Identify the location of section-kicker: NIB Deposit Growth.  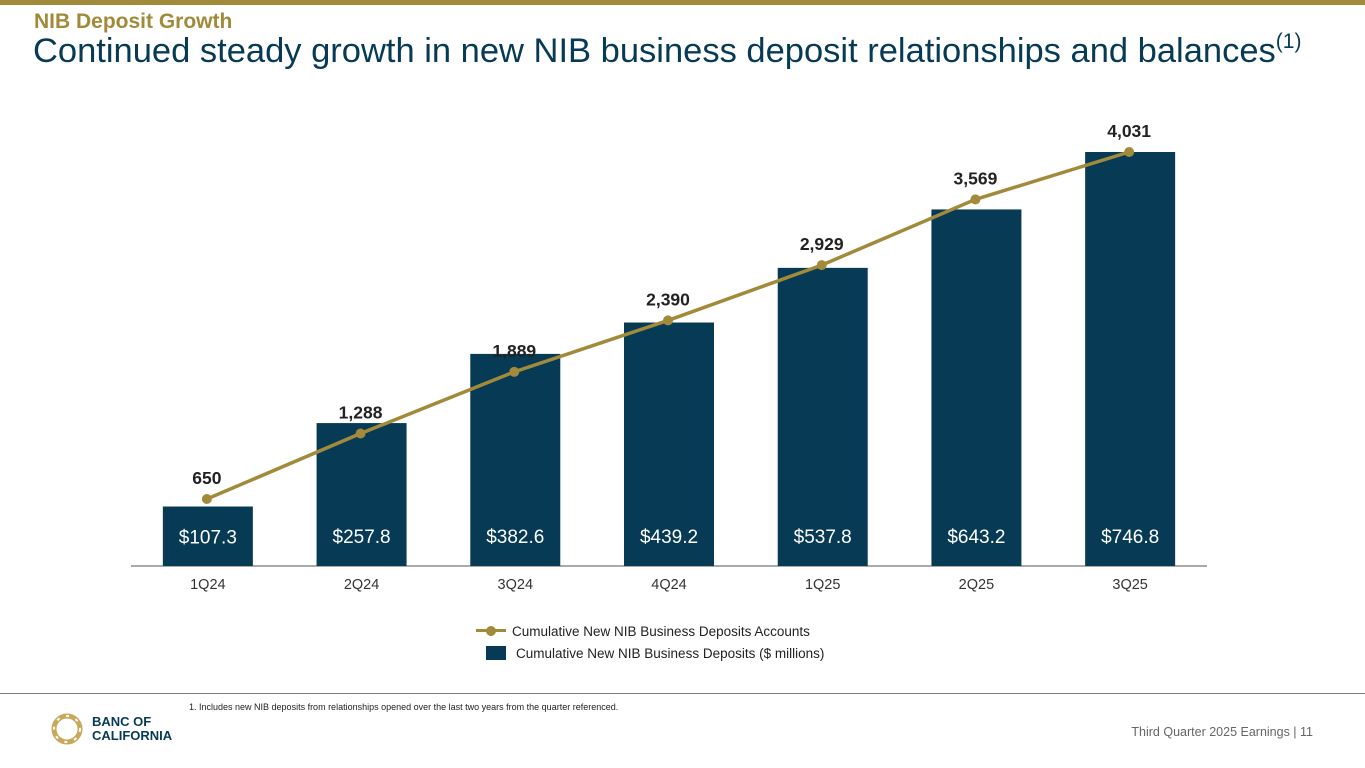
(133, 21).